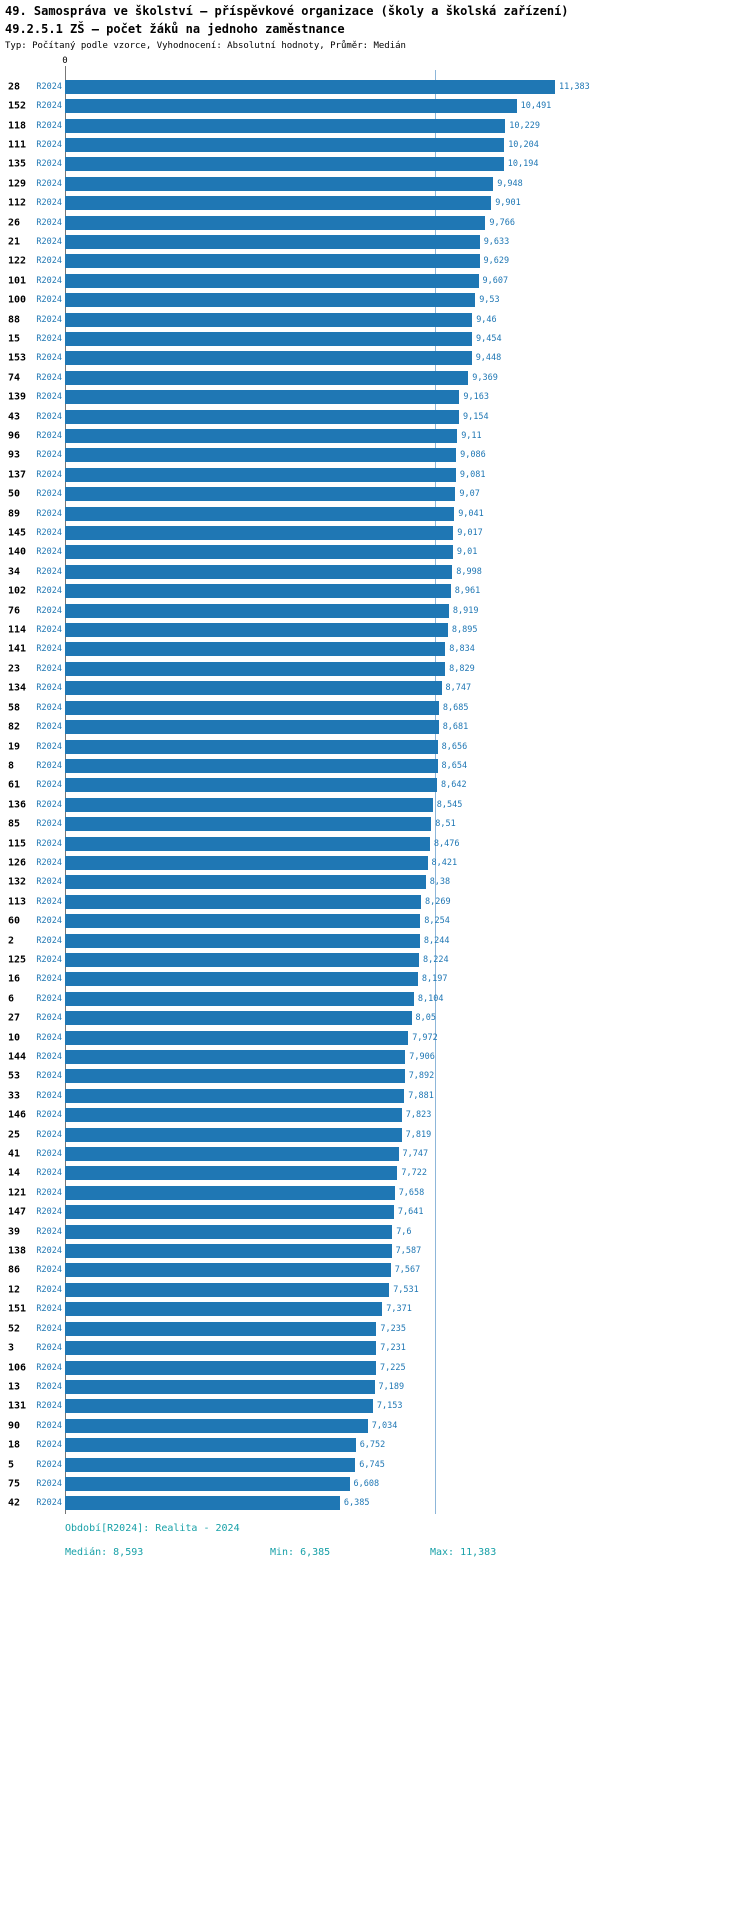 This screenshot has width=750, height=1928. Describe the element at coordinates (14, 1329) in the screenshot. I see `row-id-label: 52` at that location.